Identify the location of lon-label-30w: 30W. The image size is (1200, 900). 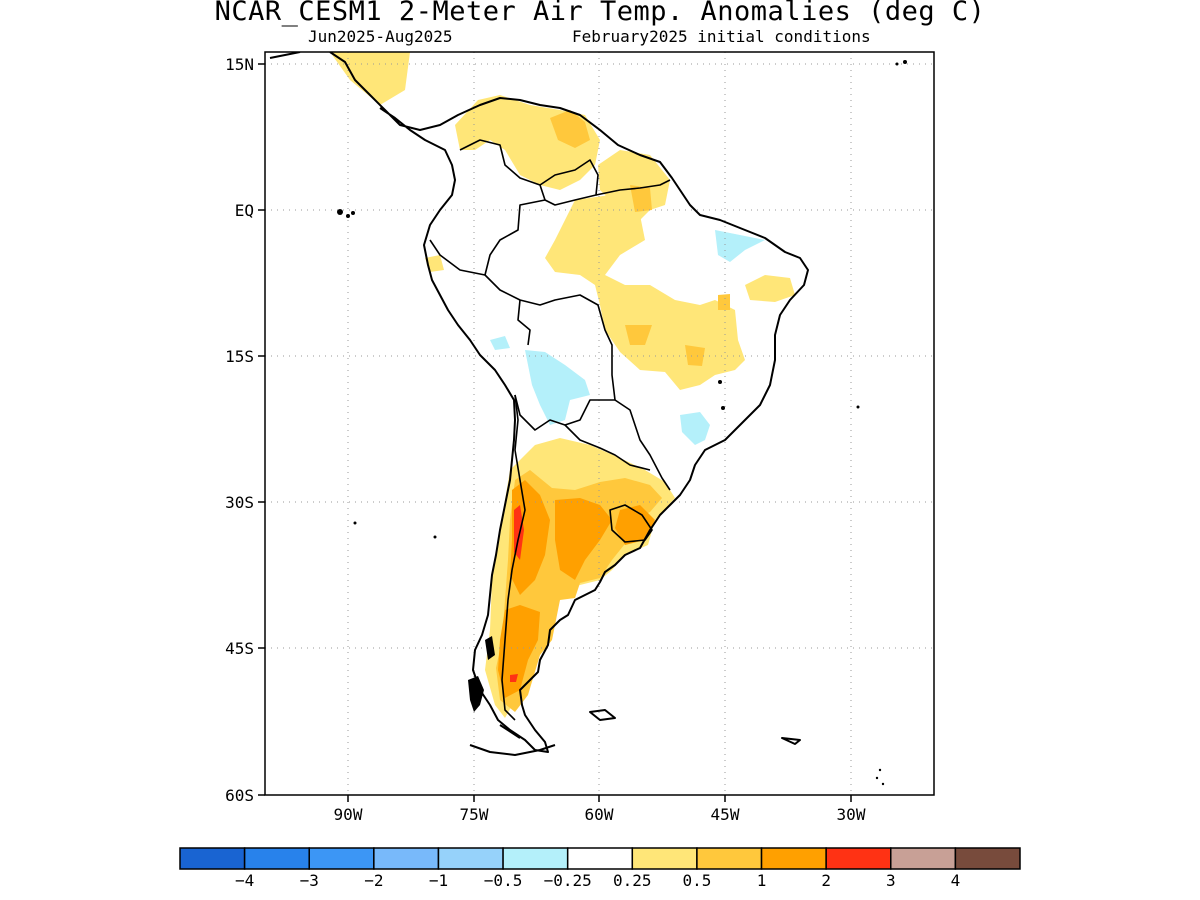
(851, 814).